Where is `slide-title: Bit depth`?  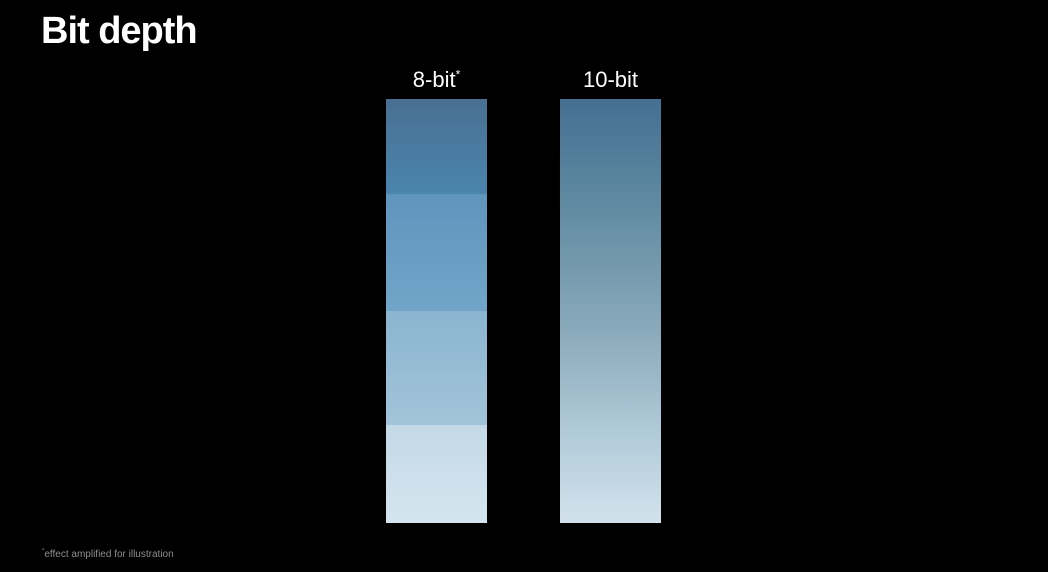
slide-title: Bit depth is located at coordinates (119, 31).